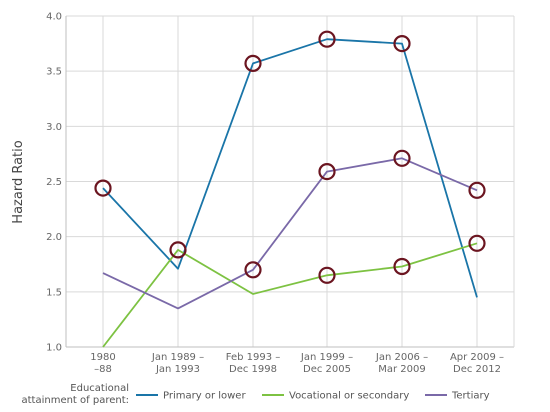  What do you see at coordinates (54, 237) in the screenshot?
I see `y-tick-label: 2.0` at bounding box center [54, 237].